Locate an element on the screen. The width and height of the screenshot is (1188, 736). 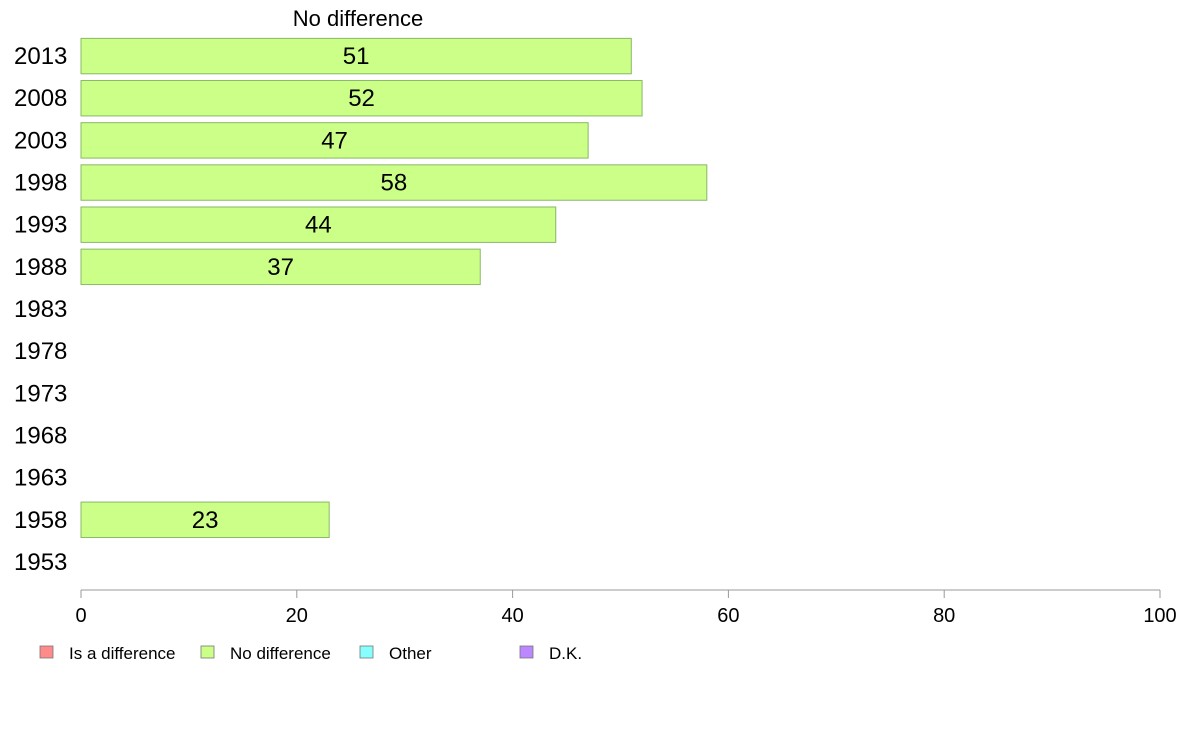
value-label-2008: 52 is located at coordinates (361, 98).